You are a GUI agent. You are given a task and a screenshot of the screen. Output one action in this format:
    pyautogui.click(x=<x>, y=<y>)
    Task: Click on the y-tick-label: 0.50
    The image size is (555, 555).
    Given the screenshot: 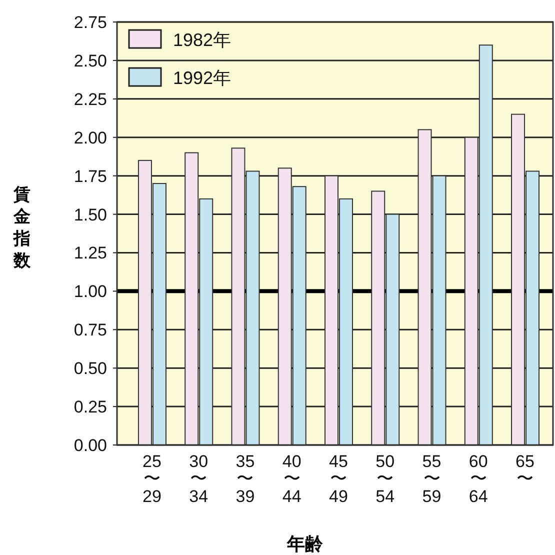 What is the action you would take?
    pyautogui.click(x=90, y=368)
    